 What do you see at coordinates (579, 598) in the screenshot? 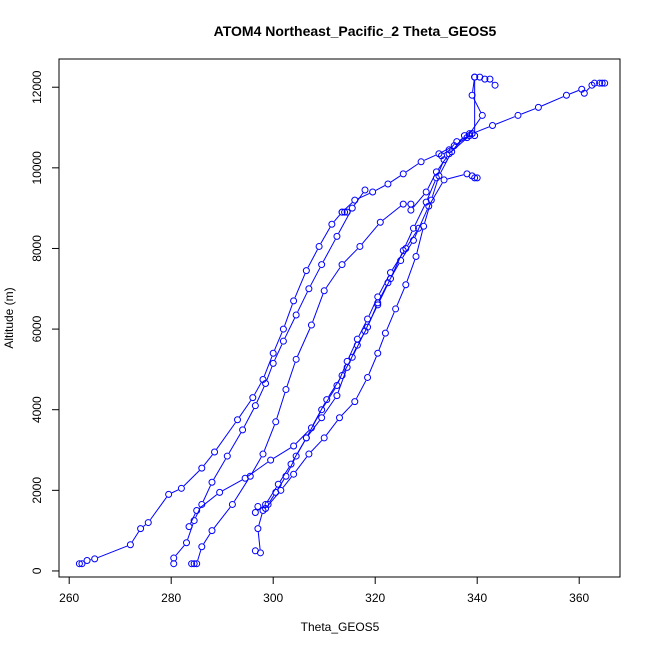
I see `x-tick-label: 360` at bounding box center [579, 598].